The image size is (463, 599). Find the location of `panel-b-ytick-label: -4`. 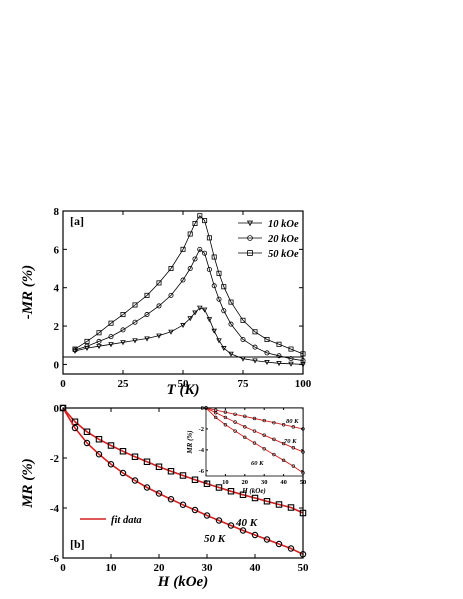

panel-b-ytick-label: -4 is located at coordinates (55, 509).